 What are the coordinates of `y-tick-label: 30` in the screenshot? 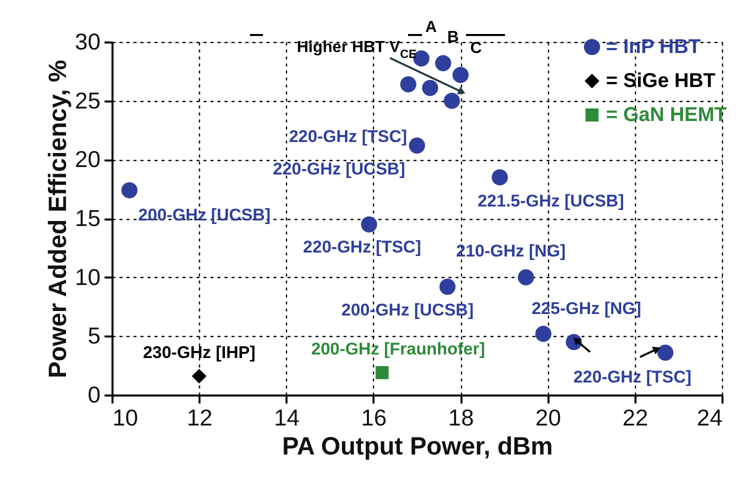 It's located at (87, 41).